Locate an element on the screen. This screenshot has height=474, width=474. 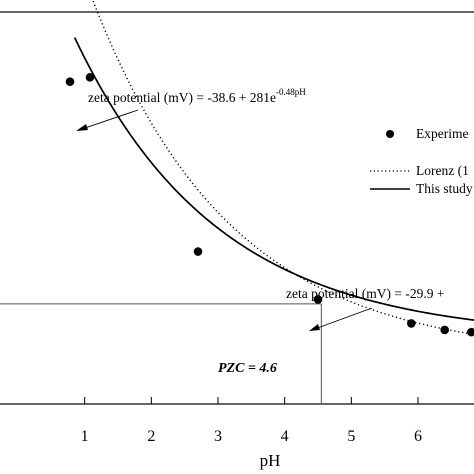
study-equation-annotation: zeta potential (mV) = -29.9 + is located at coordinates (365, 293).